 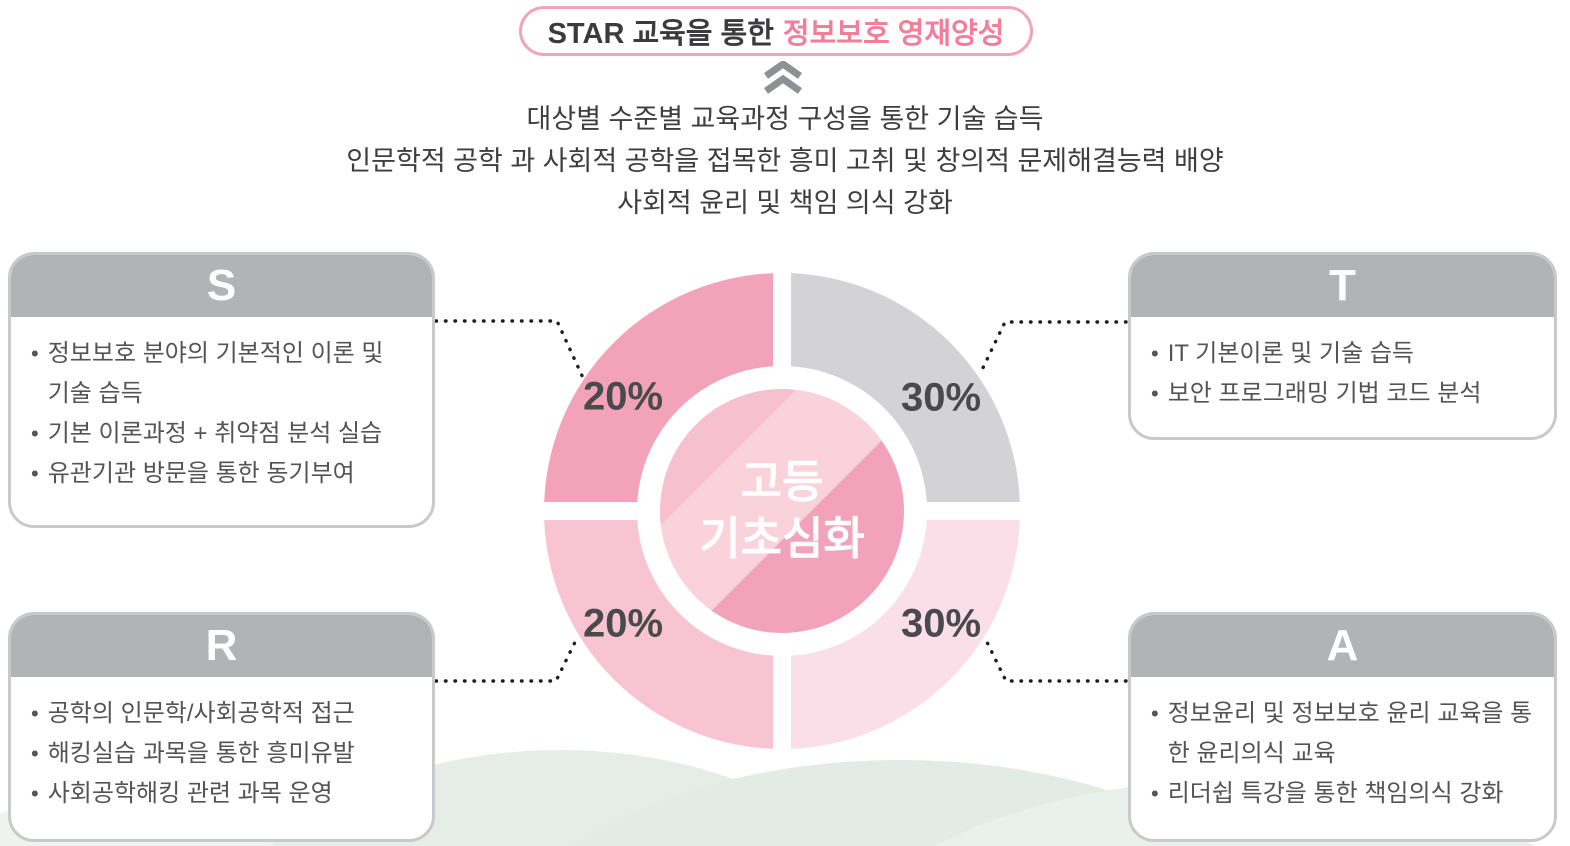 I want to click on page-title: STAR 교육을 통한 정보보호 영재양성, so click(x=776, y=31).